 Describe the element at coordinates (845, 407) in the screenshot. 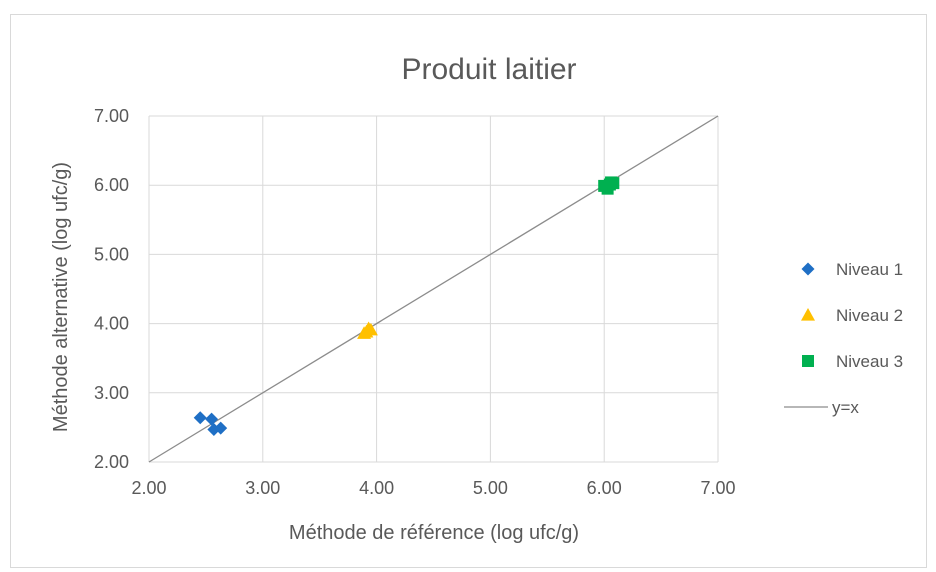

I see `legend-label-yx: y=x` at that location.